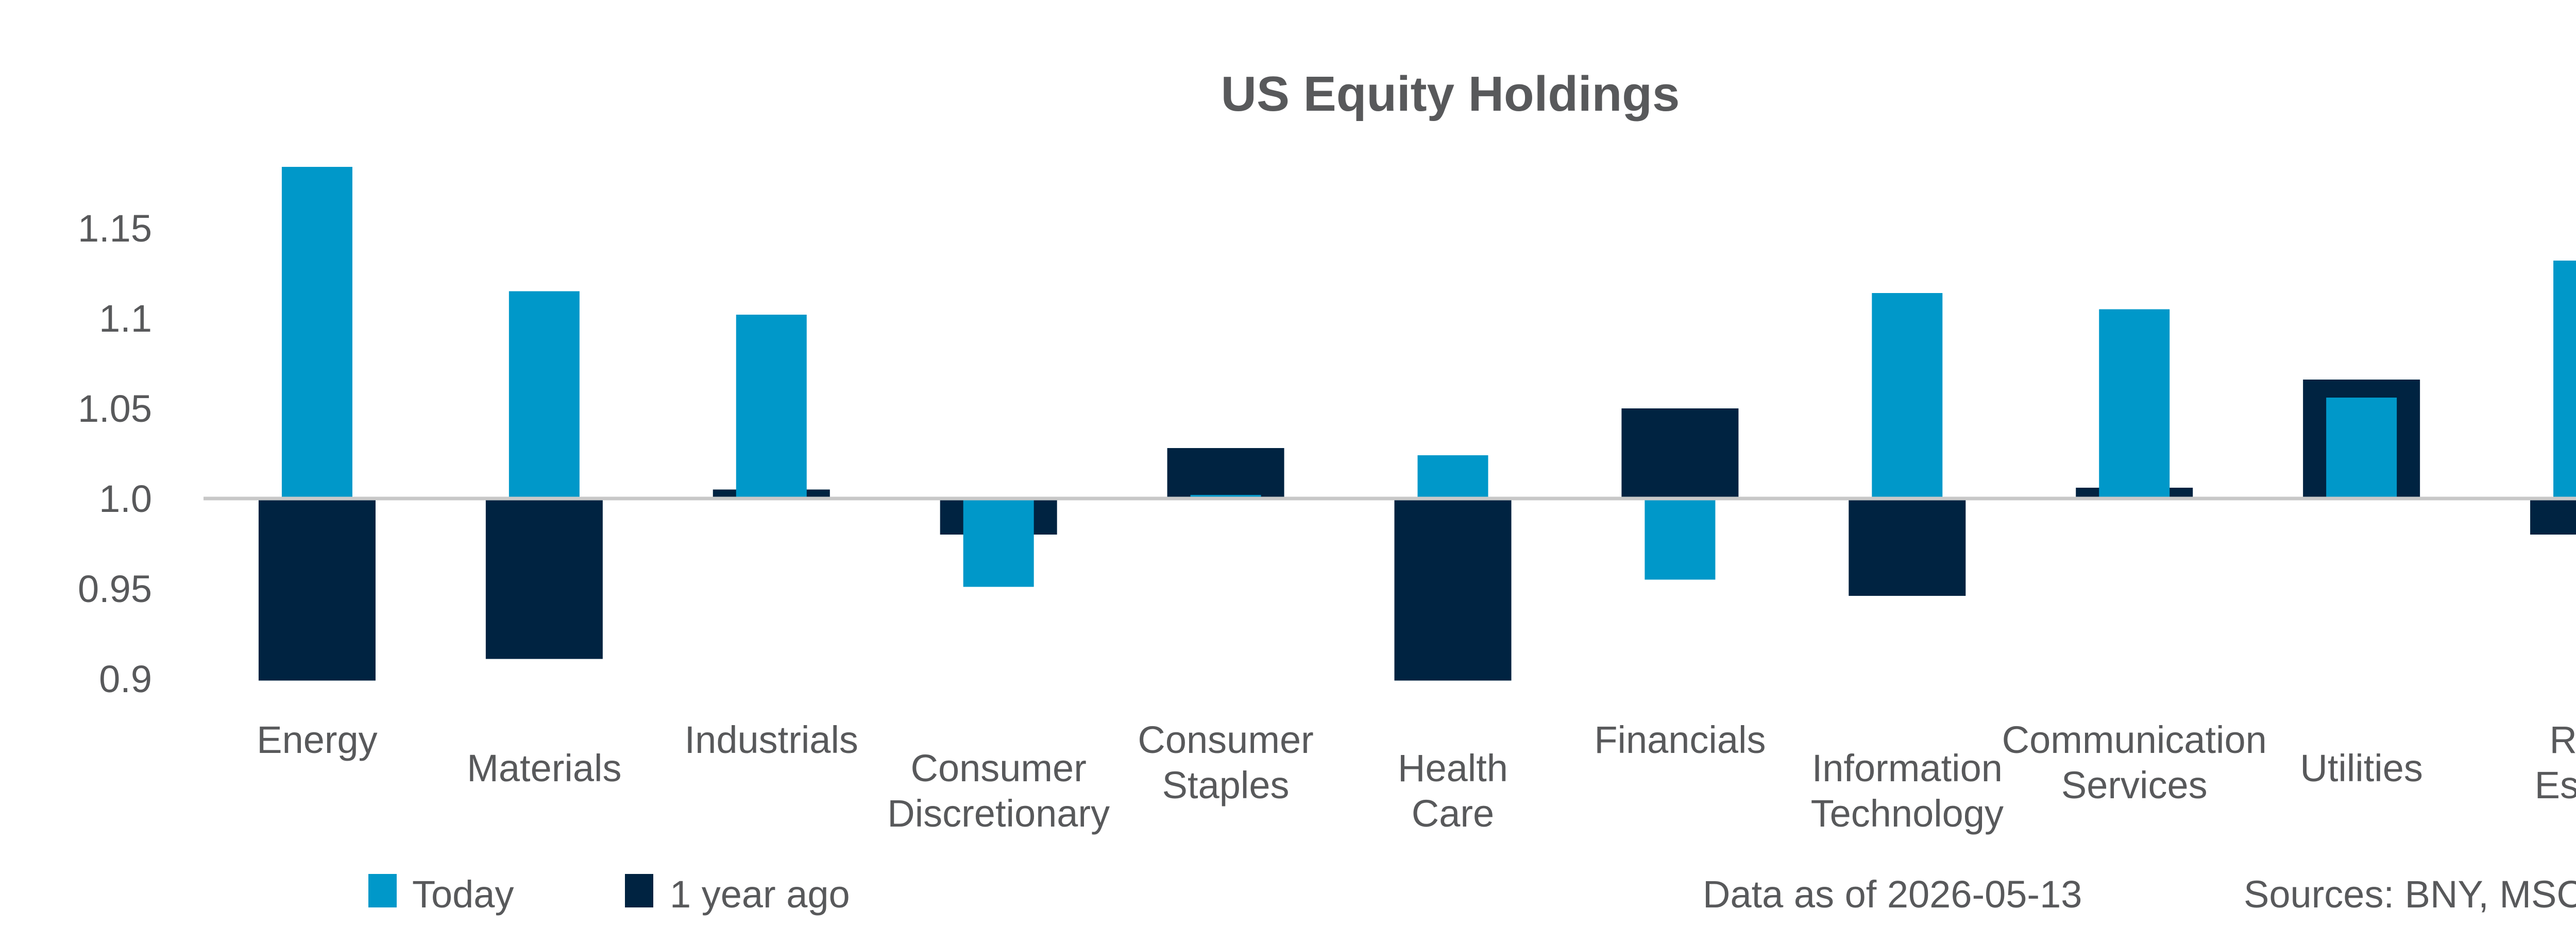 The image size is (2576, 927). Describe the element at coordinates (639, 890) in the screenshot. I see `legend-swatch-1-year-ago` at that location.